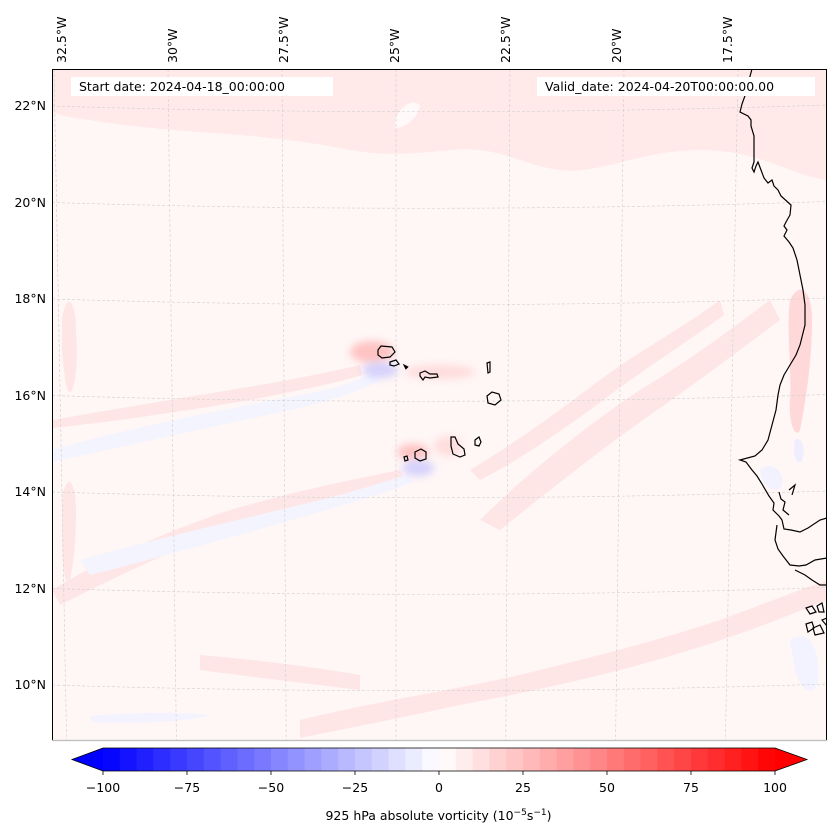 This screenshot has width=837, height=839. Describe the element at coordinates (520, 813) in the screenshot. I see `colorbar-label-exponent-1: −5` at that location.